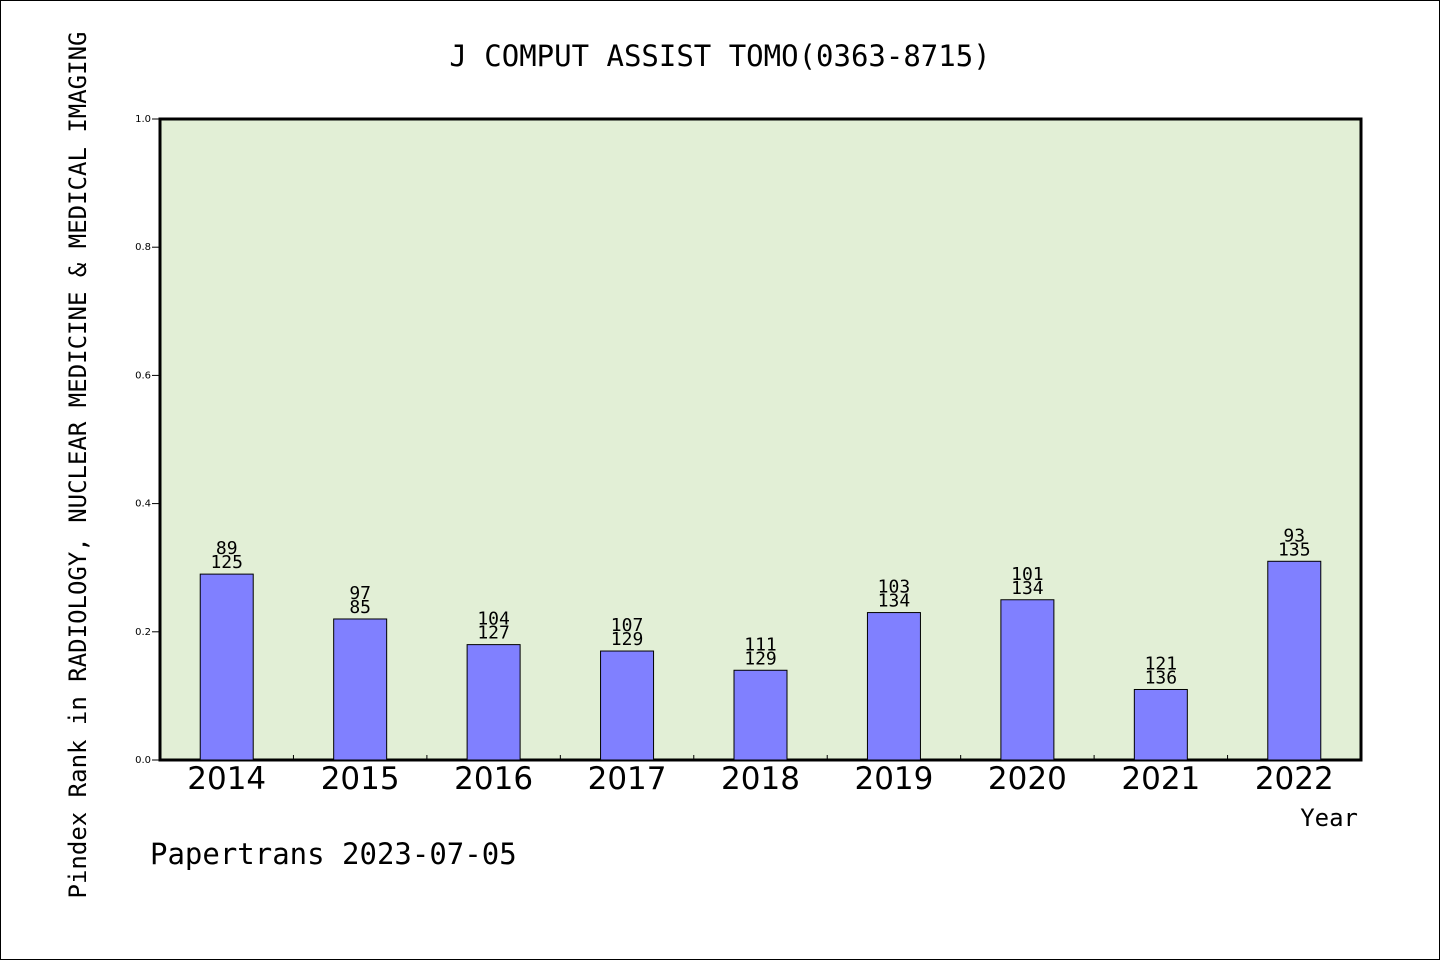 The image size is (1440, 960). Describe the element at coordinates (493, 779) in the screenshot. I see `x-tick-label: 2016` at that location.